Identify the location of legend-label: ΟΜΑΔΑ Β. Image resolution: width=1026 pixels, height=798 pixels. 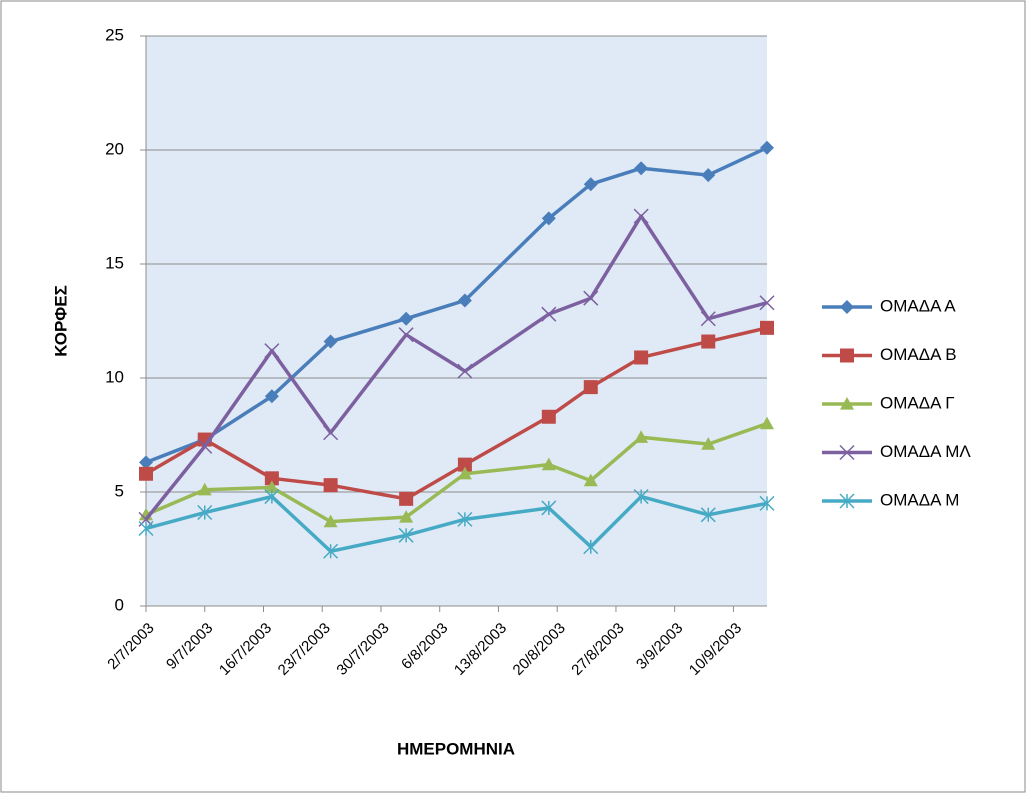
(918, 354).